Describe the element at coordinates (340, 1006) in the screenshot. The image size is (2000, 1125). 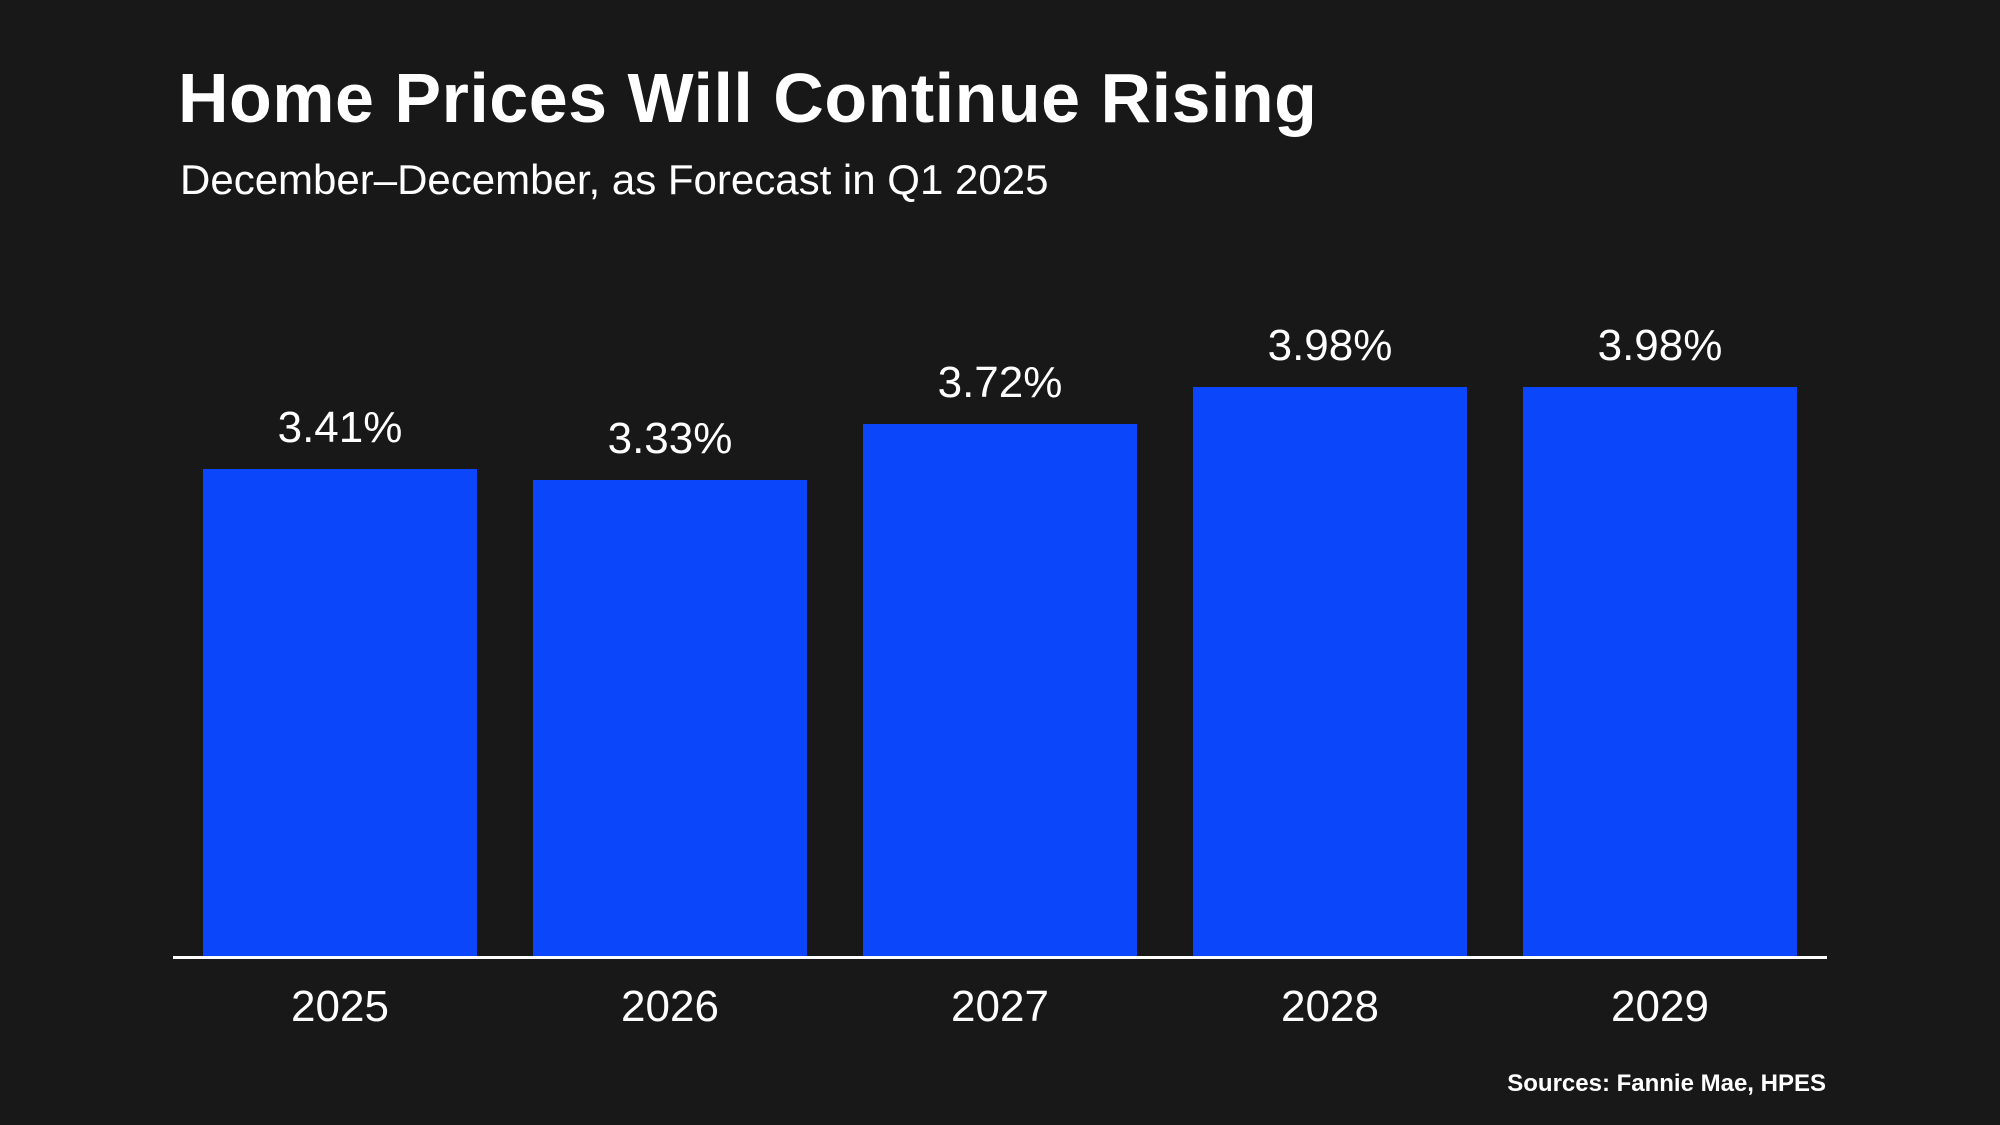
I see `x-tick-label: 2025` at that location.